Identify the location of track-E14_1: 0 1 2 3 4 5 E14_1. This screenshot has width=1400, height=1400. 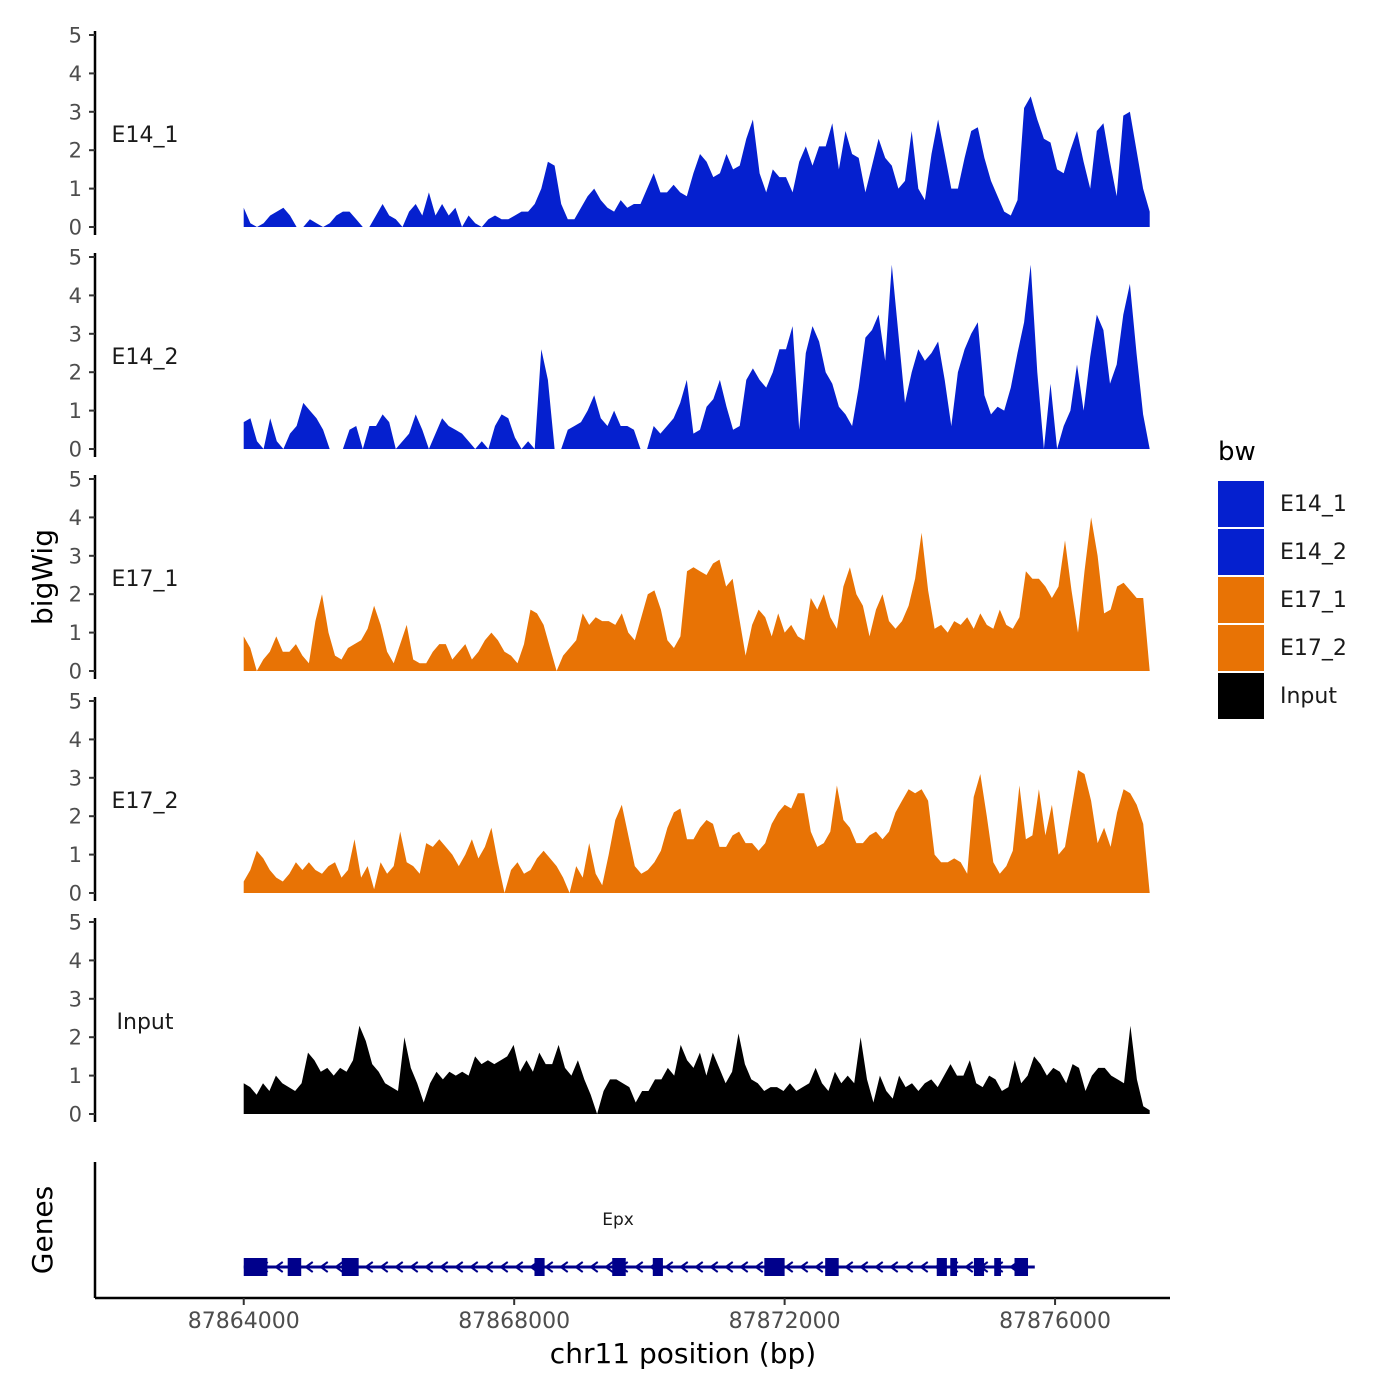
(609, 132).